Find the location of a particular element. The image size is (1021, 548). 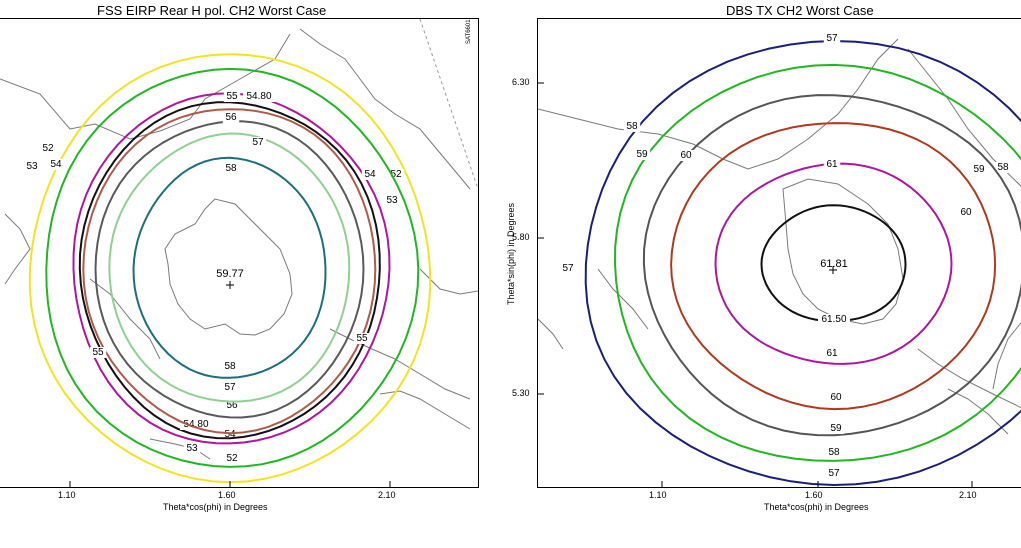

y-tick-label: 6.30 is located at coordinates (521, 82).